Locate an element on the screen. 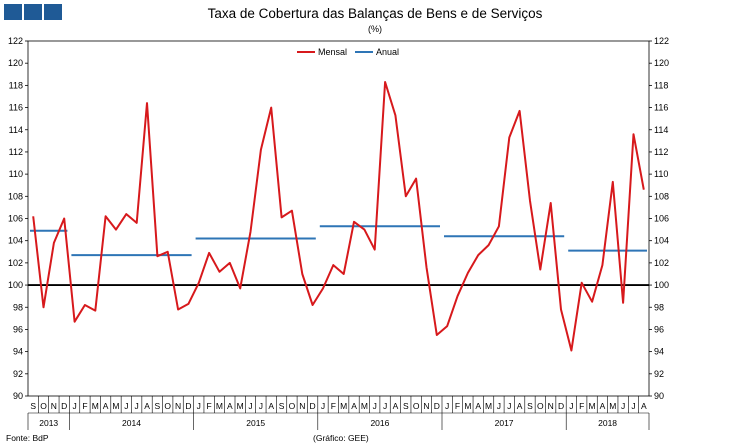 The image size is (750, 448). y-tick-label-left: 114 is located at coordinates (16, 130).